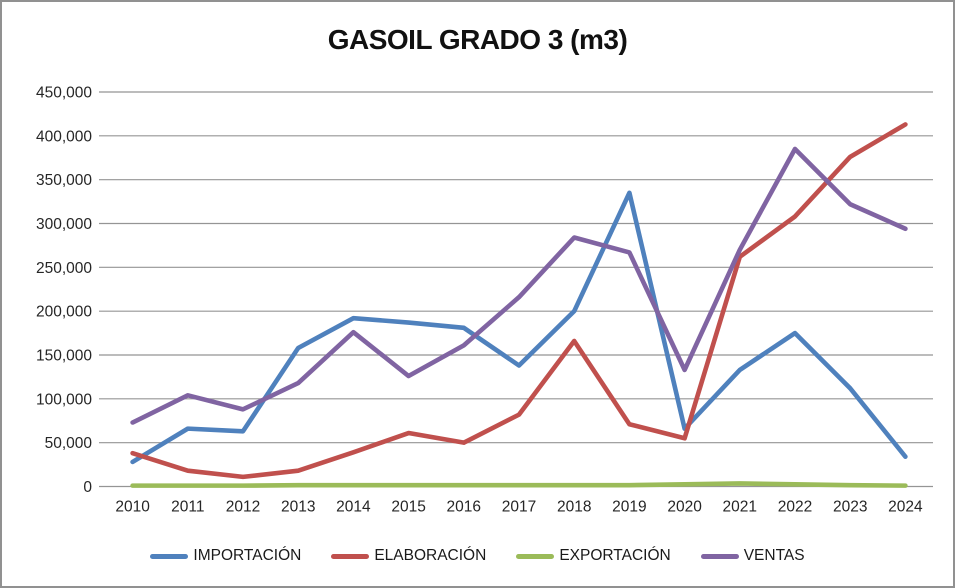  Describe the element at coordinates (353, 507) in the screenshot. I see `x-tick-label: 2014` at that location.